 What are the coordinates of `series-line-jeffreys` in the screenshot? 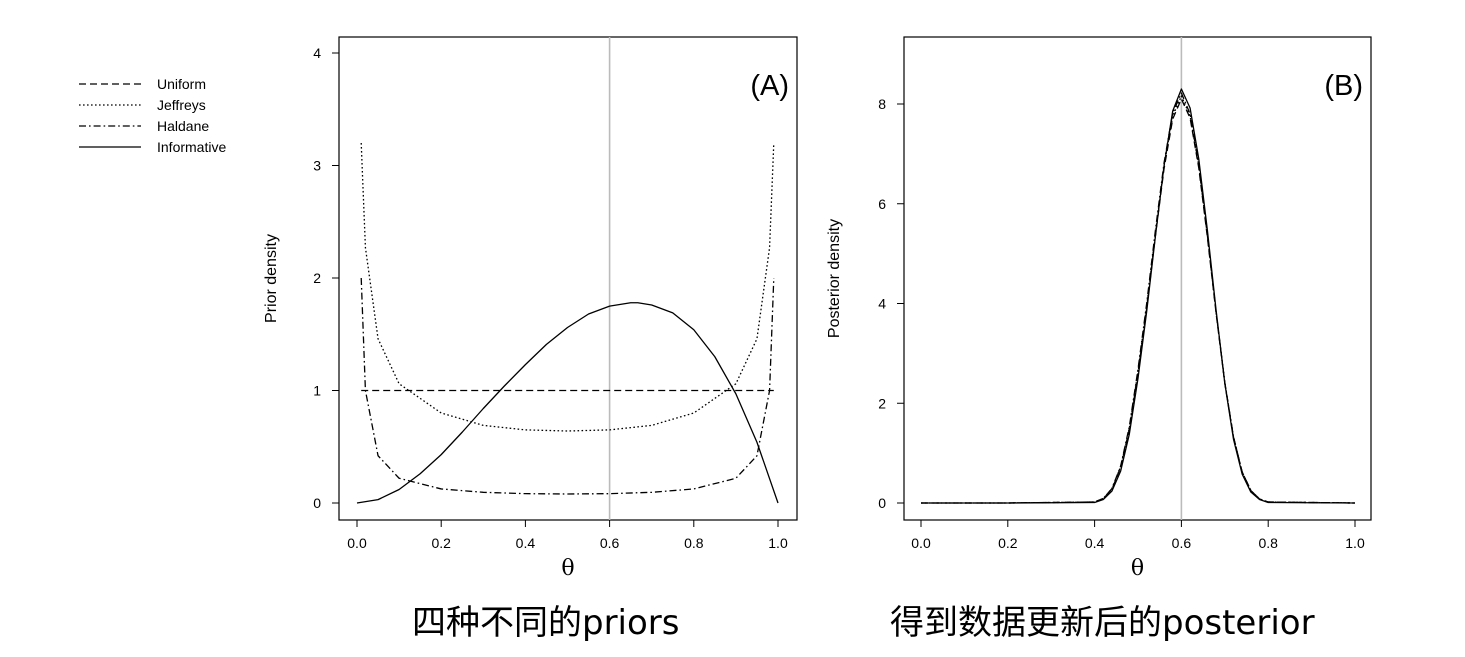 It's located at (567, 287).